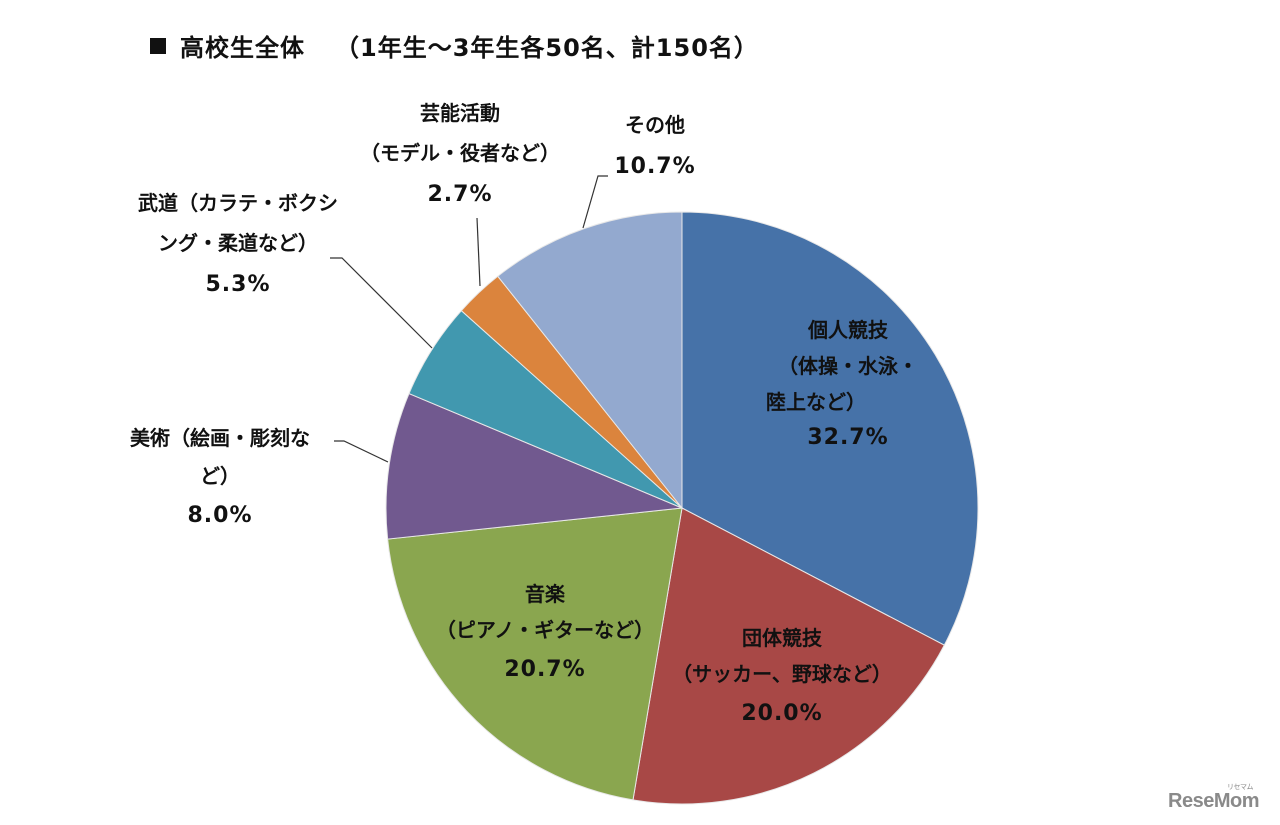 The image size is (1280, 825). Describe the element at coordinates (460, 113) in the screenshot. I see `label-geino-name: 芸能活動` at that location.